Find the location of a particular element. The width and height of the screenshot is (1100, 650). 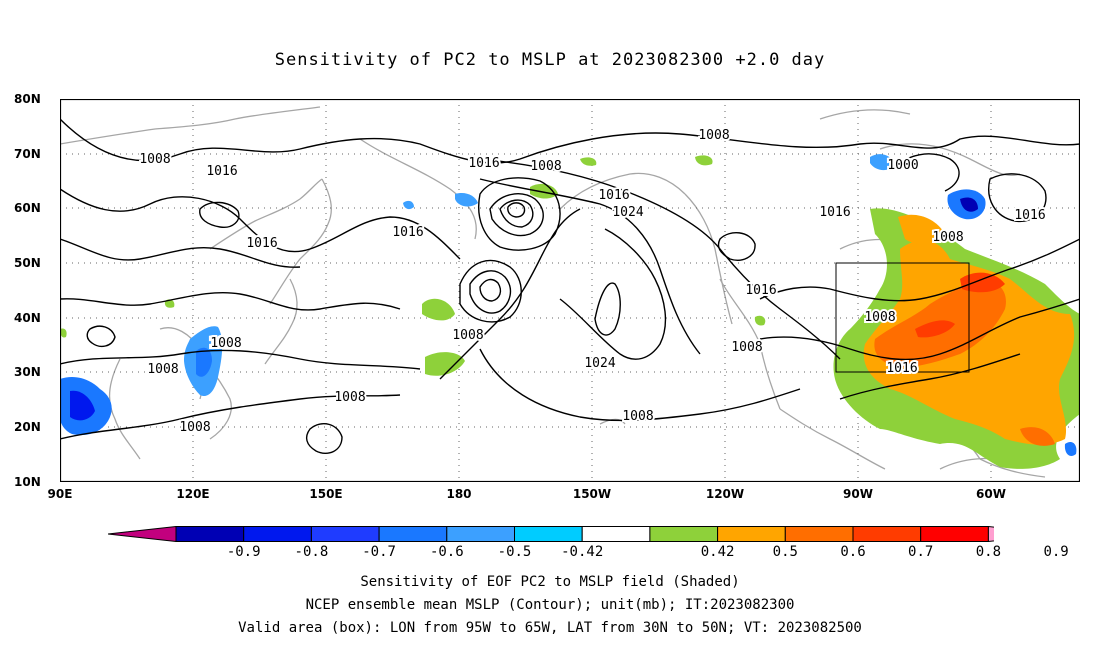

colorbar-tick-label: -0.9 is located at coordinates (243, 552).